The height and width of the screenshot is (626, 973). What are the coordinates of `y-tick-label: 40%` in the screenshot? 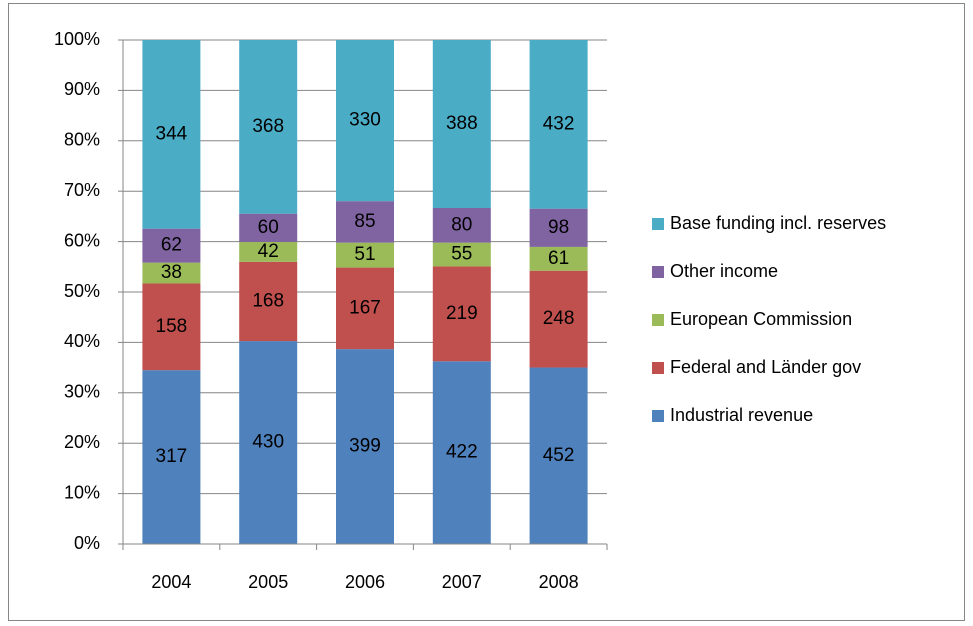 It's located at (82, 341).